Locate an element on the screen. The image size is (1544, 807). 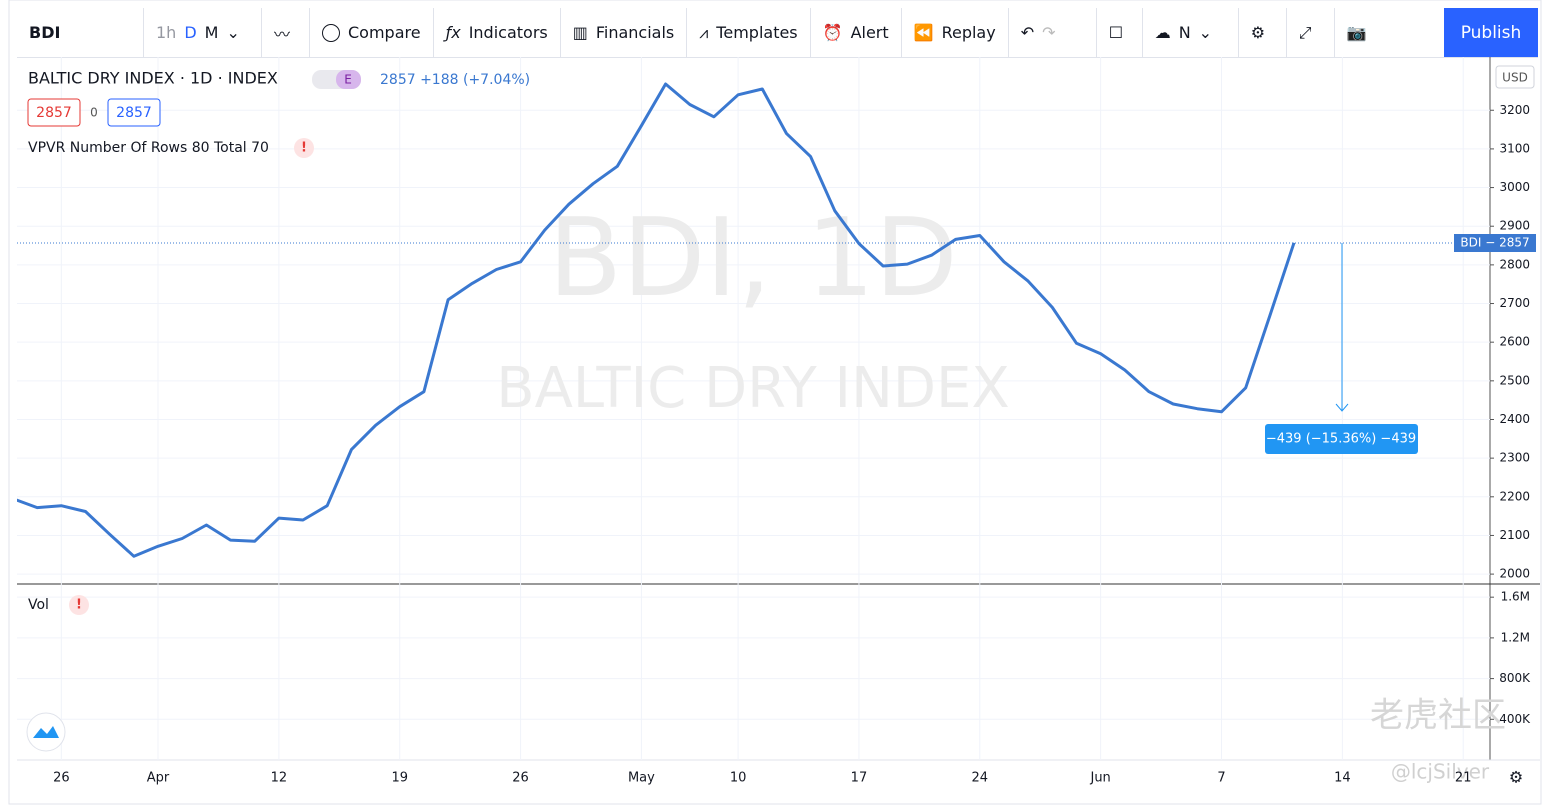
label: Compare is located at coordinates (384, 32).